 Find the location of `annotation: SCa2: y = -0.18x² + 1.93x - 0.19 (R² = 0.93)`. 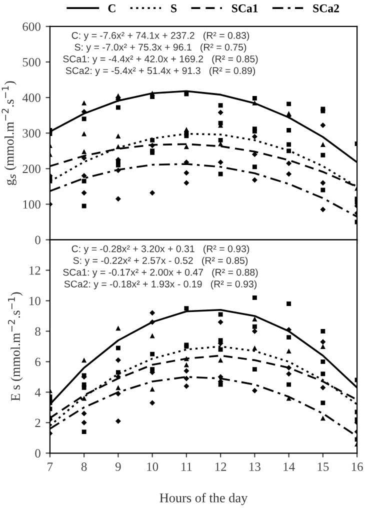

annotation: SCa2: y = -0.18x² + 1.93x - 0.19 (R² = 0.93) is located at coordinates (160, 285).